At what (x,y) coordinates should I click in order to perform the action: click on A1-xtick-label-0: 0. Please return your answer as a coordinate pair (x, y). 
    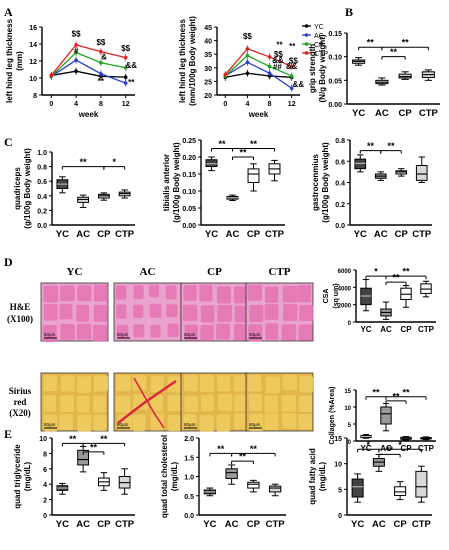
    Looking at the image, I should click on (51, 104).